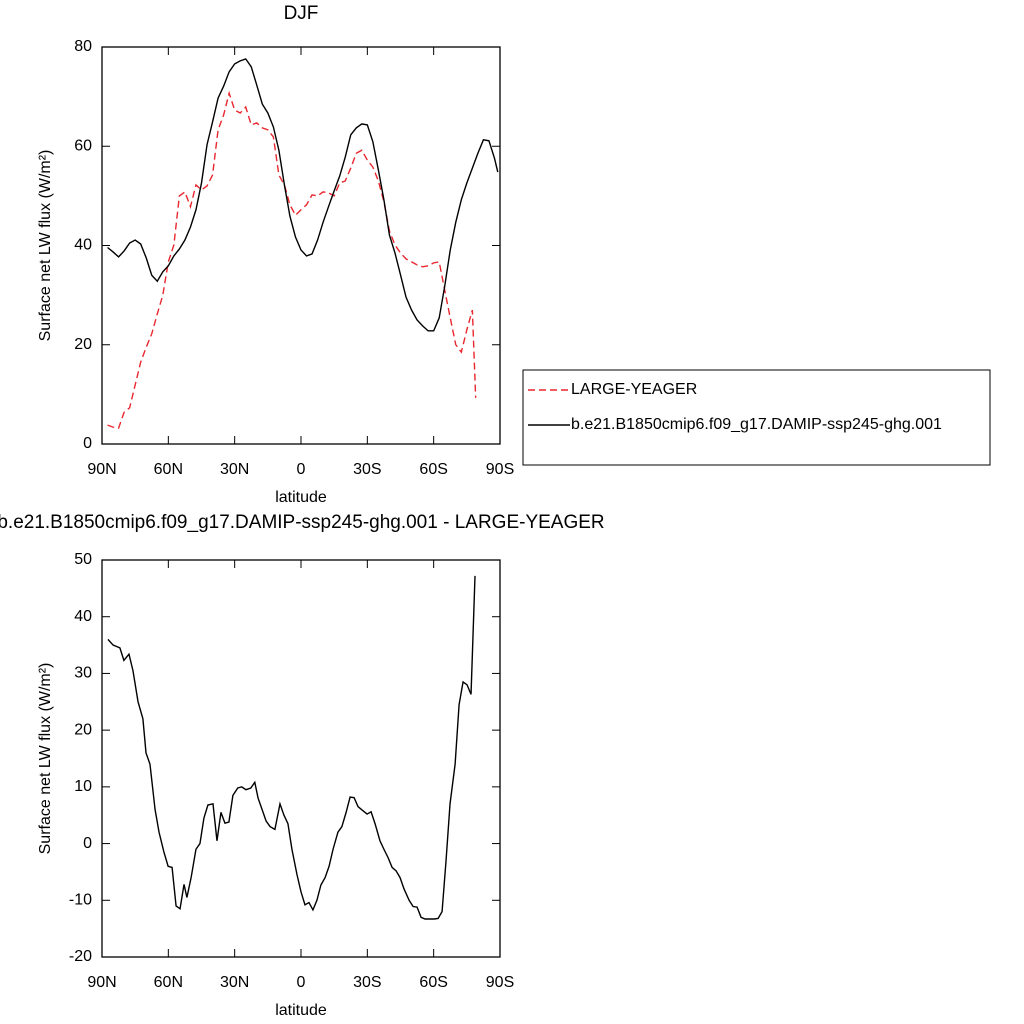  What do you see at coordinates (80, 956) in the screenshot?
I see `y-tick-label: -20` at bounding box center [80, 956].